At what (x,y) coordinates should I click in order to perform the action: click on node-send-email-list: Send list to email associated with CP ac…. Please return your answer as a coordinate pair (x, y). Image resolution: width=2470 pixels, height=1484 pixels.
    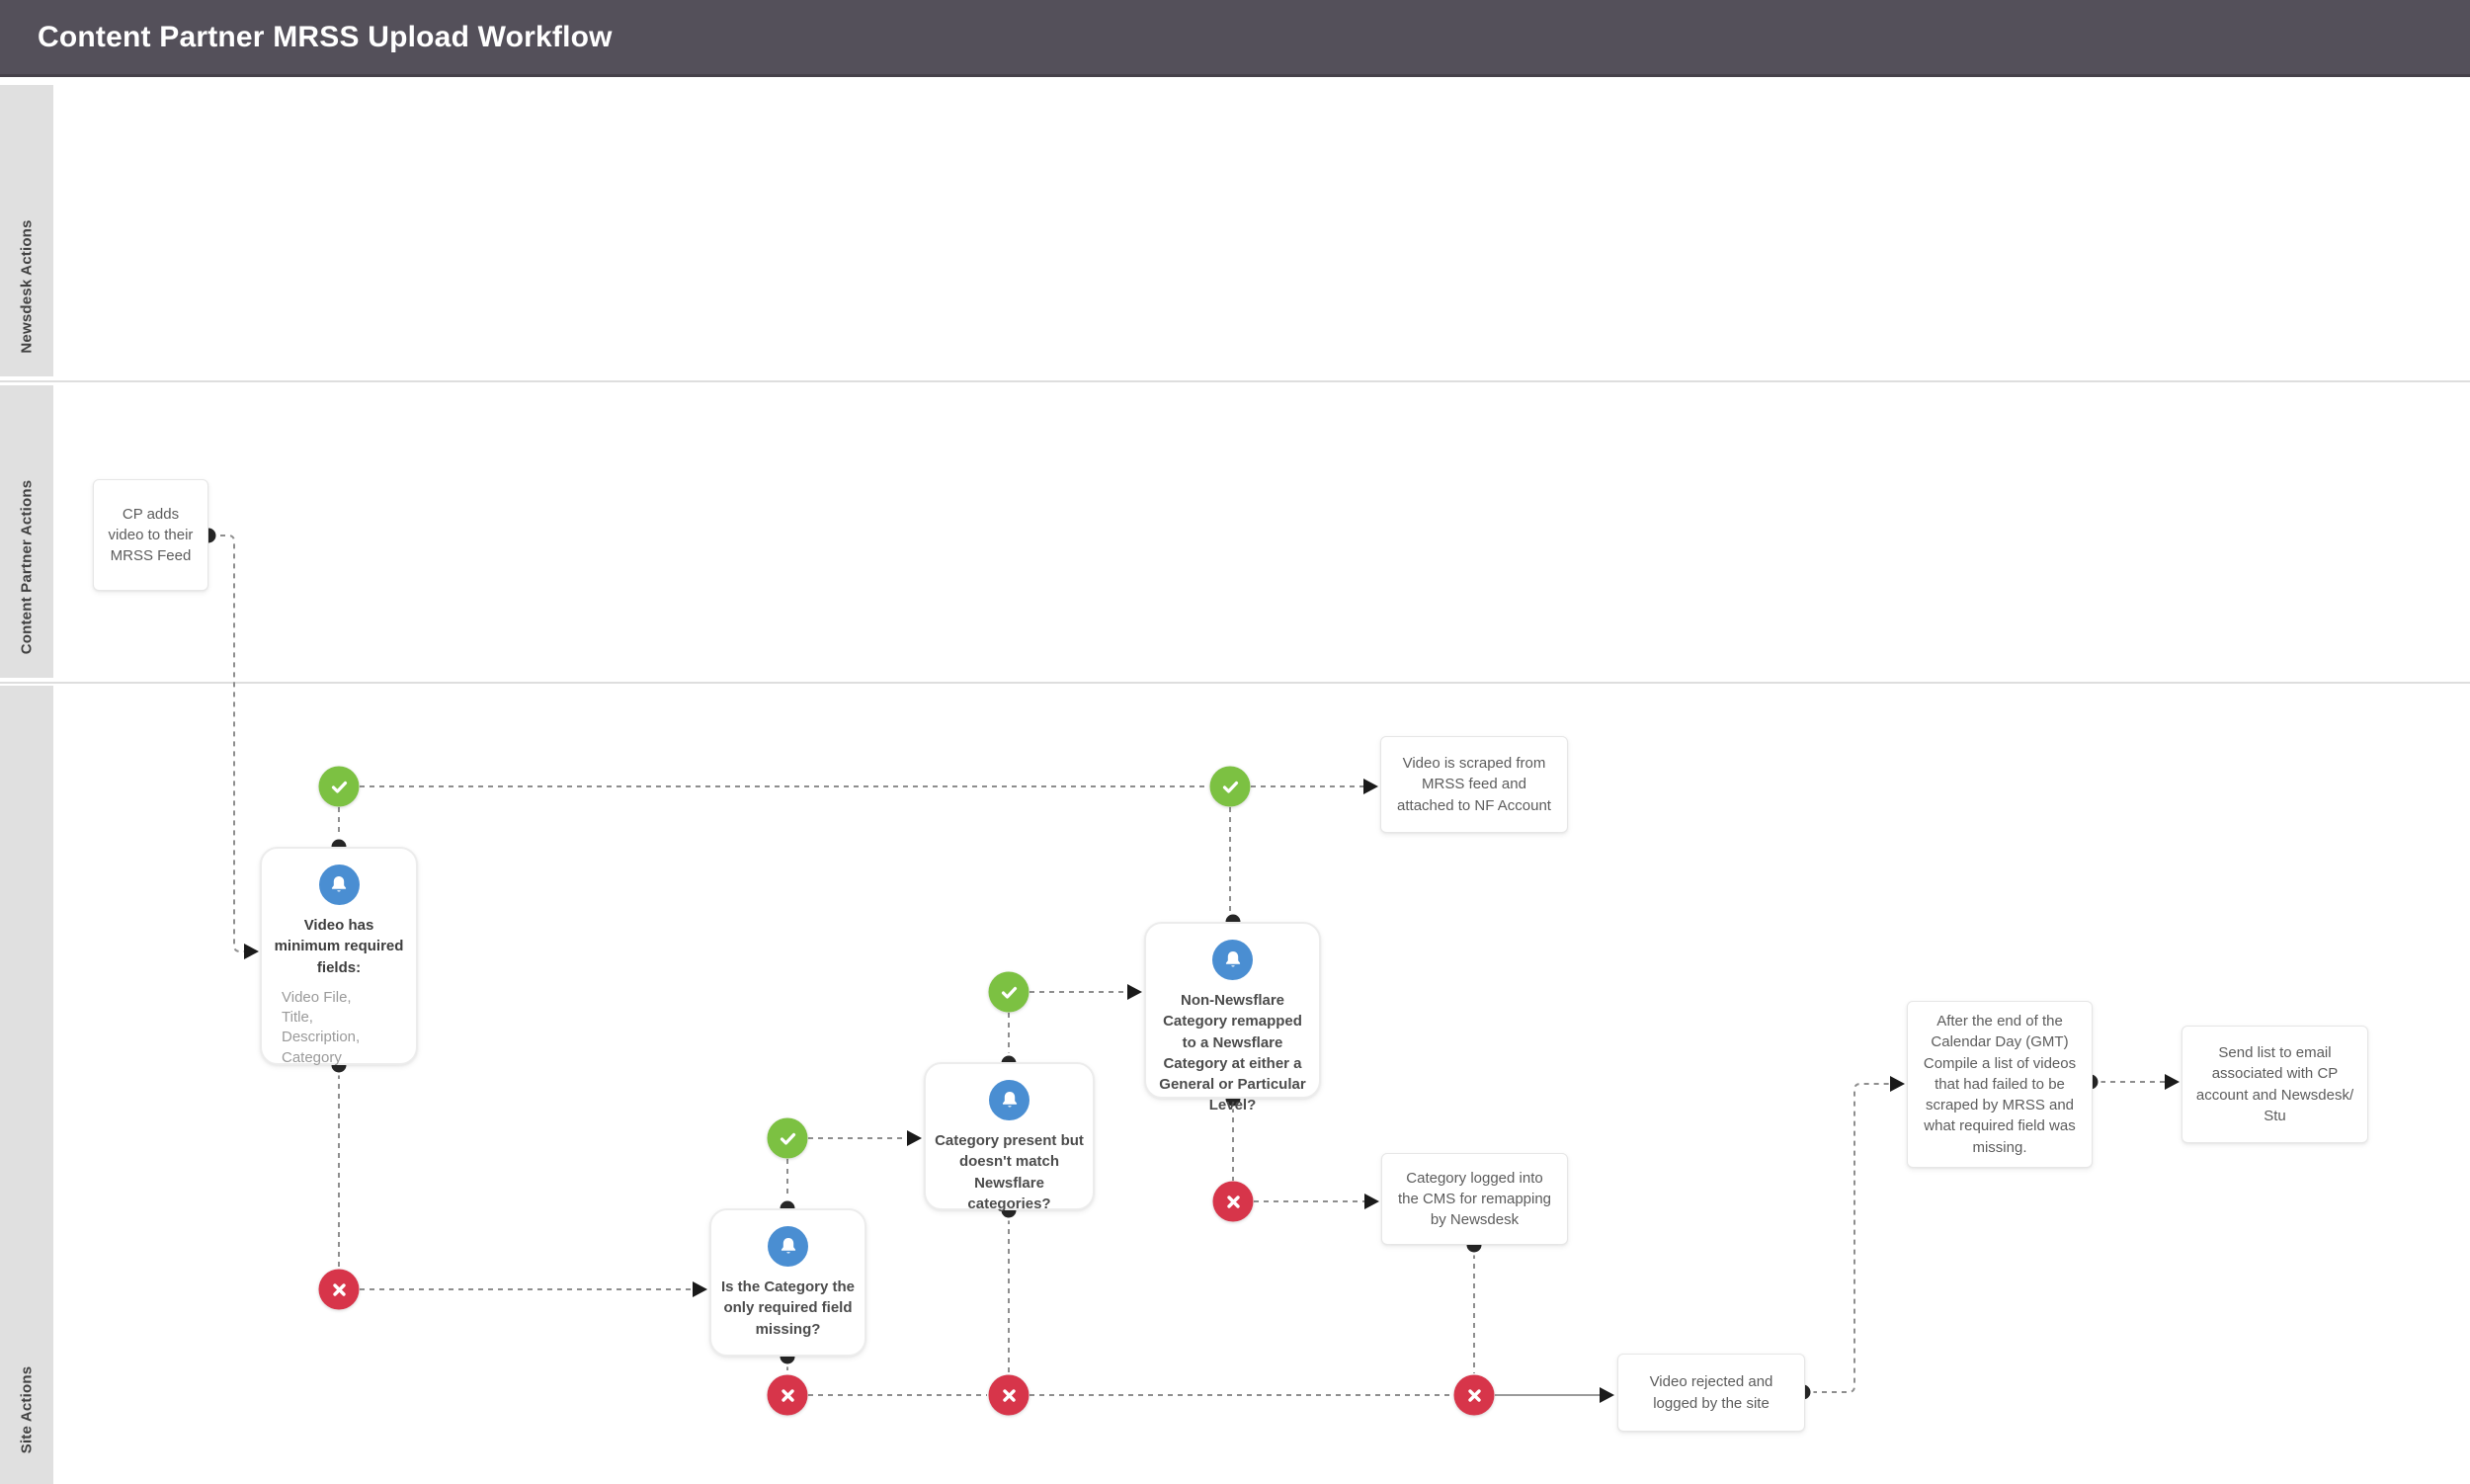
    Looking at the image, I should click on (2275, 1084).